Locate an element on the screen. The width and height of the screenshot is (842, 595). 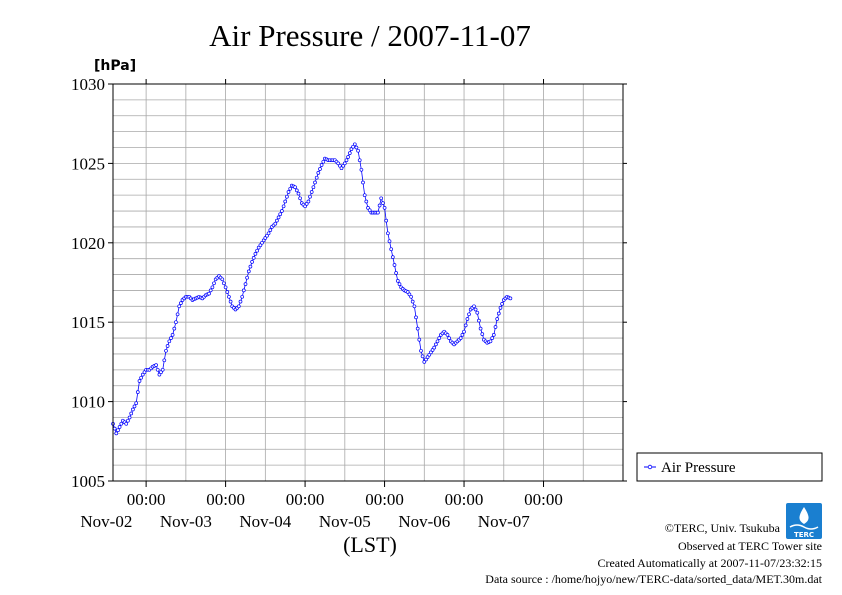
legend-box is located at coordinates (729, 467).